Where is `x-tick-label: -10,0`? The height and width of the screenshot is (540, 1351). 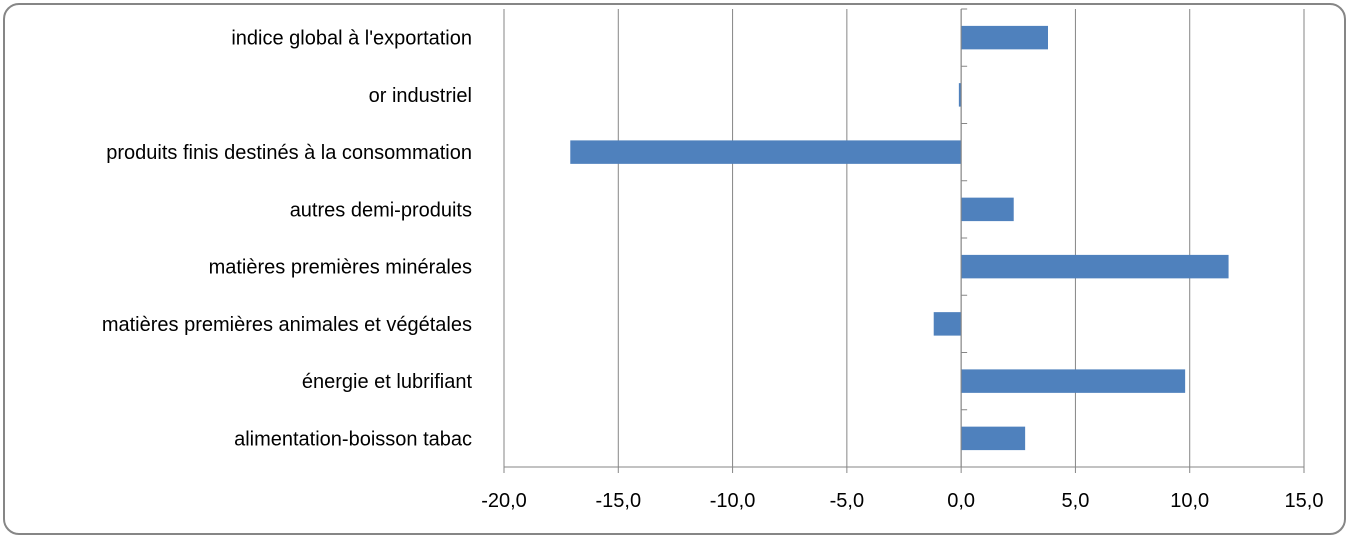
x-tick-label: -10,0 is located at coordinates (733, 501).